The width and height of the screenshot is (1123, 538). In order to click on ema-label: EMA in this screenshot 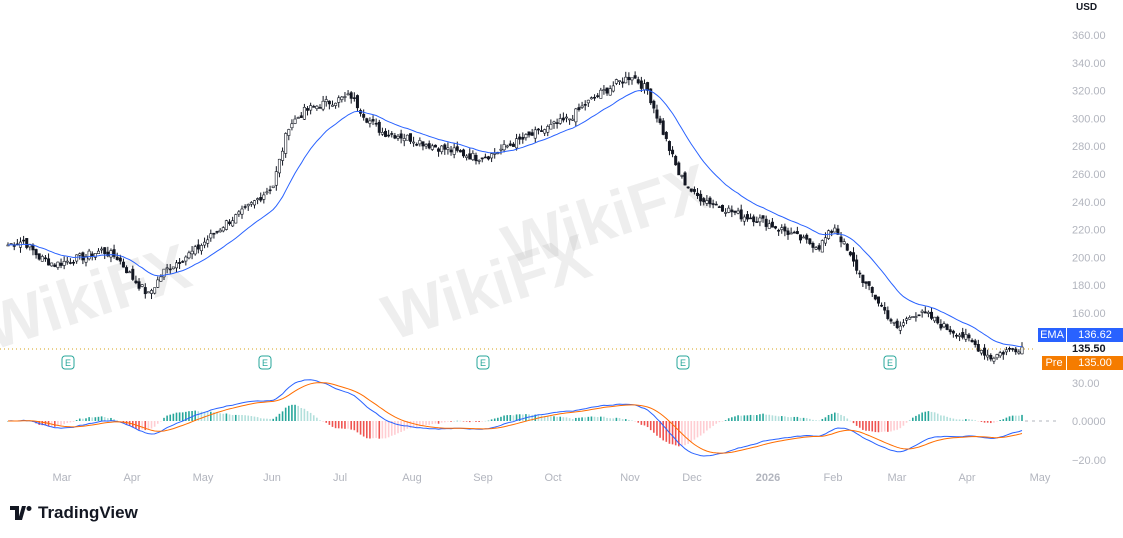, I will do `click(1052, 335)`.